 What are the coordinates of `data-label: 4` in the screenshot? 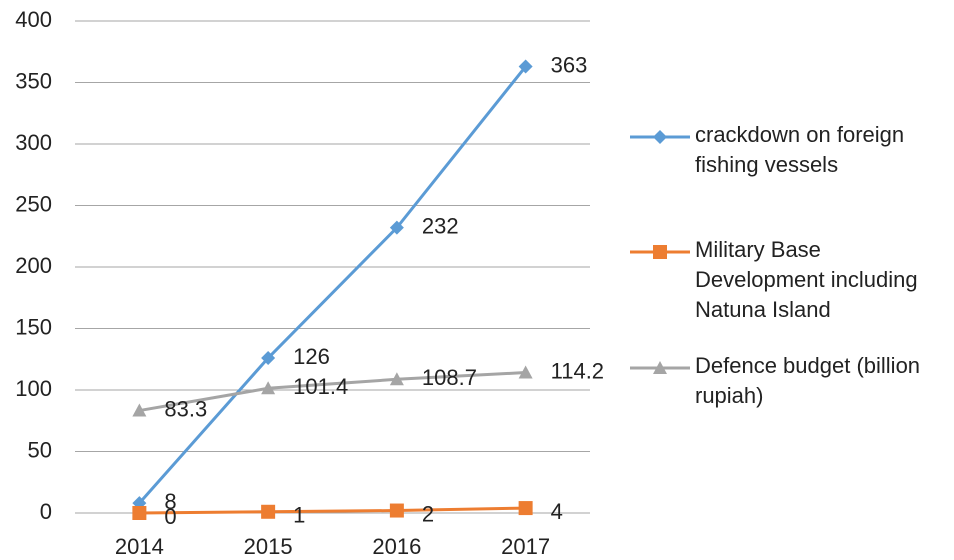 It's located at (557, 511).